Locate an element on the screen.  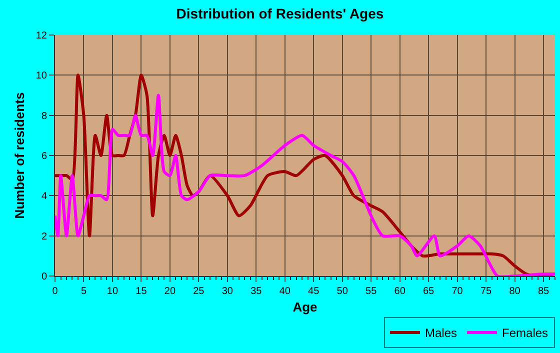
x-tick-label: 50 is located at coordinates (342, 291).